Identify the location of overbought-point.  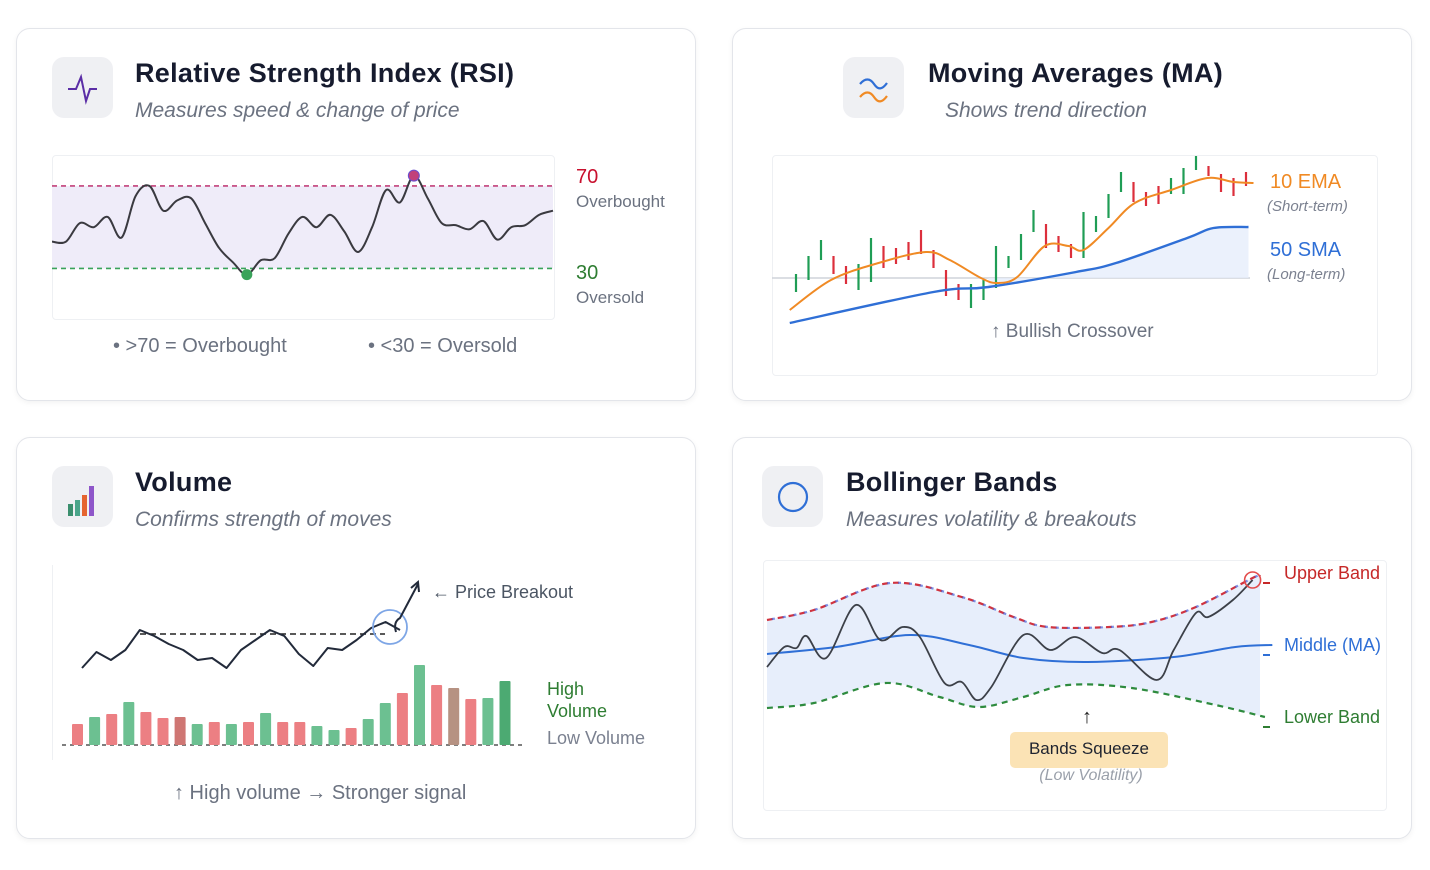
(413, 175).